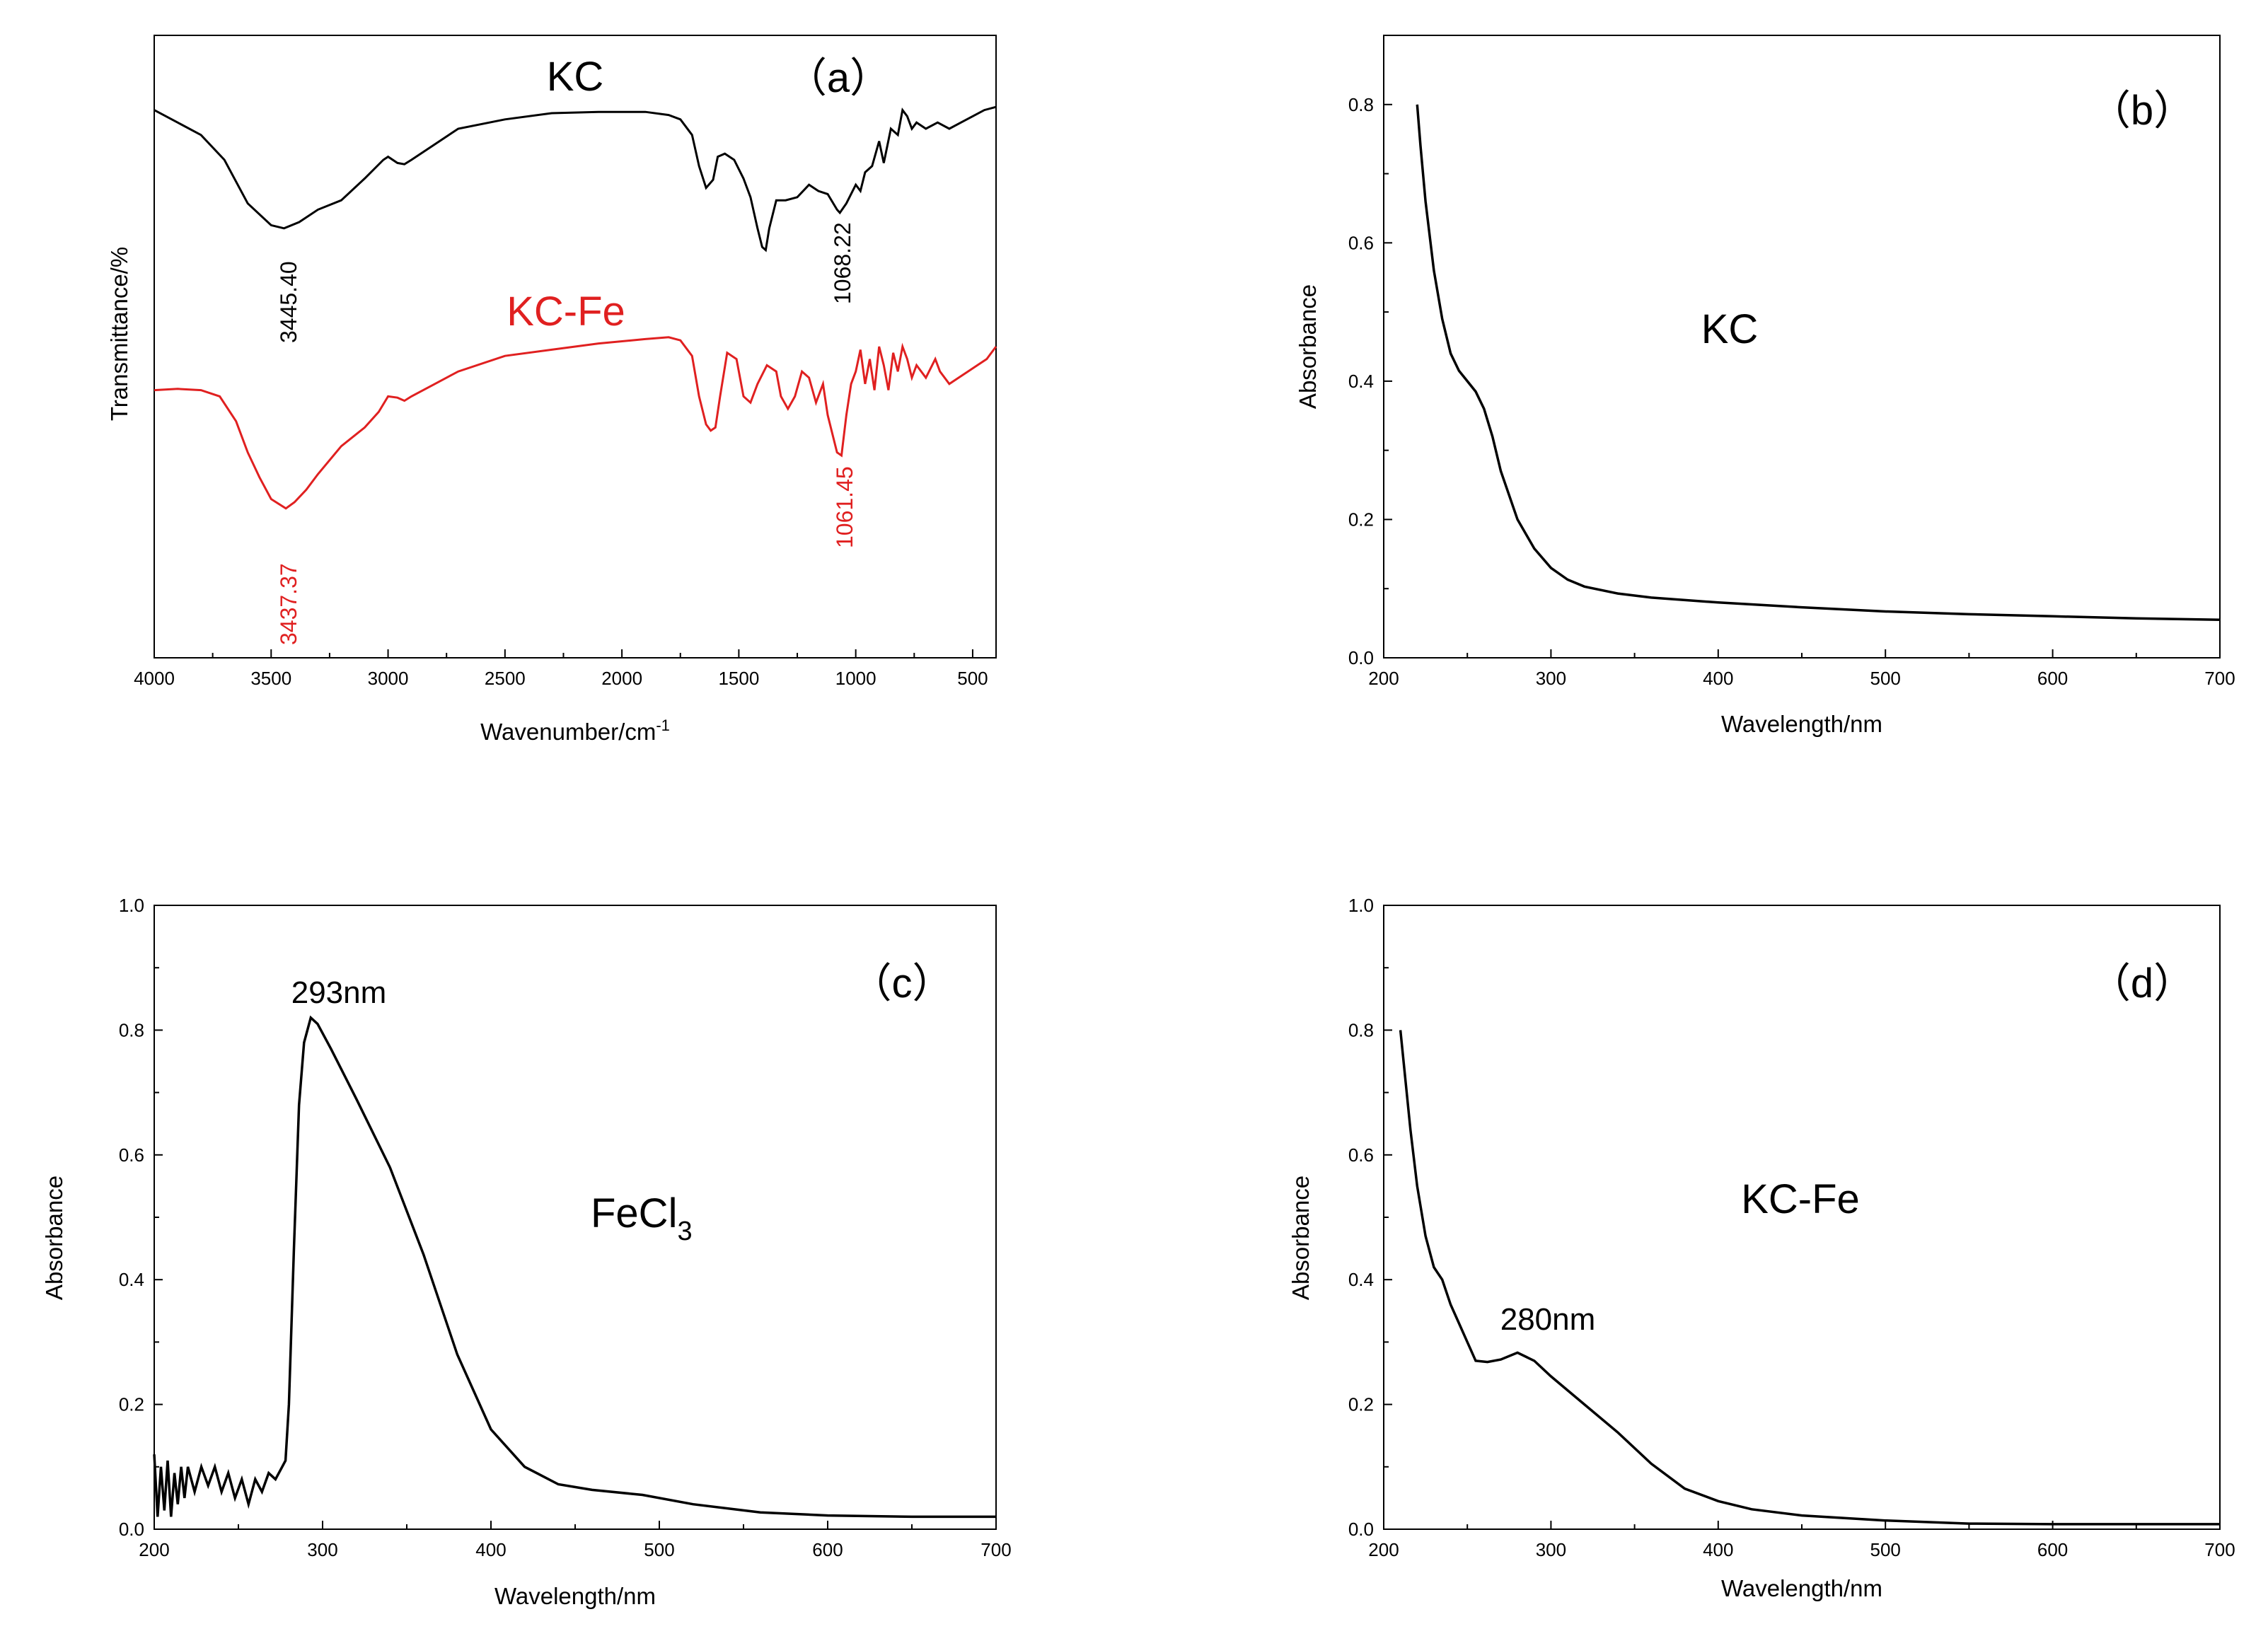 This screenshot has width=2268, height=1636. I want to click on panel-d-y-axis-label: Absorbance, so click(1301, 1238).